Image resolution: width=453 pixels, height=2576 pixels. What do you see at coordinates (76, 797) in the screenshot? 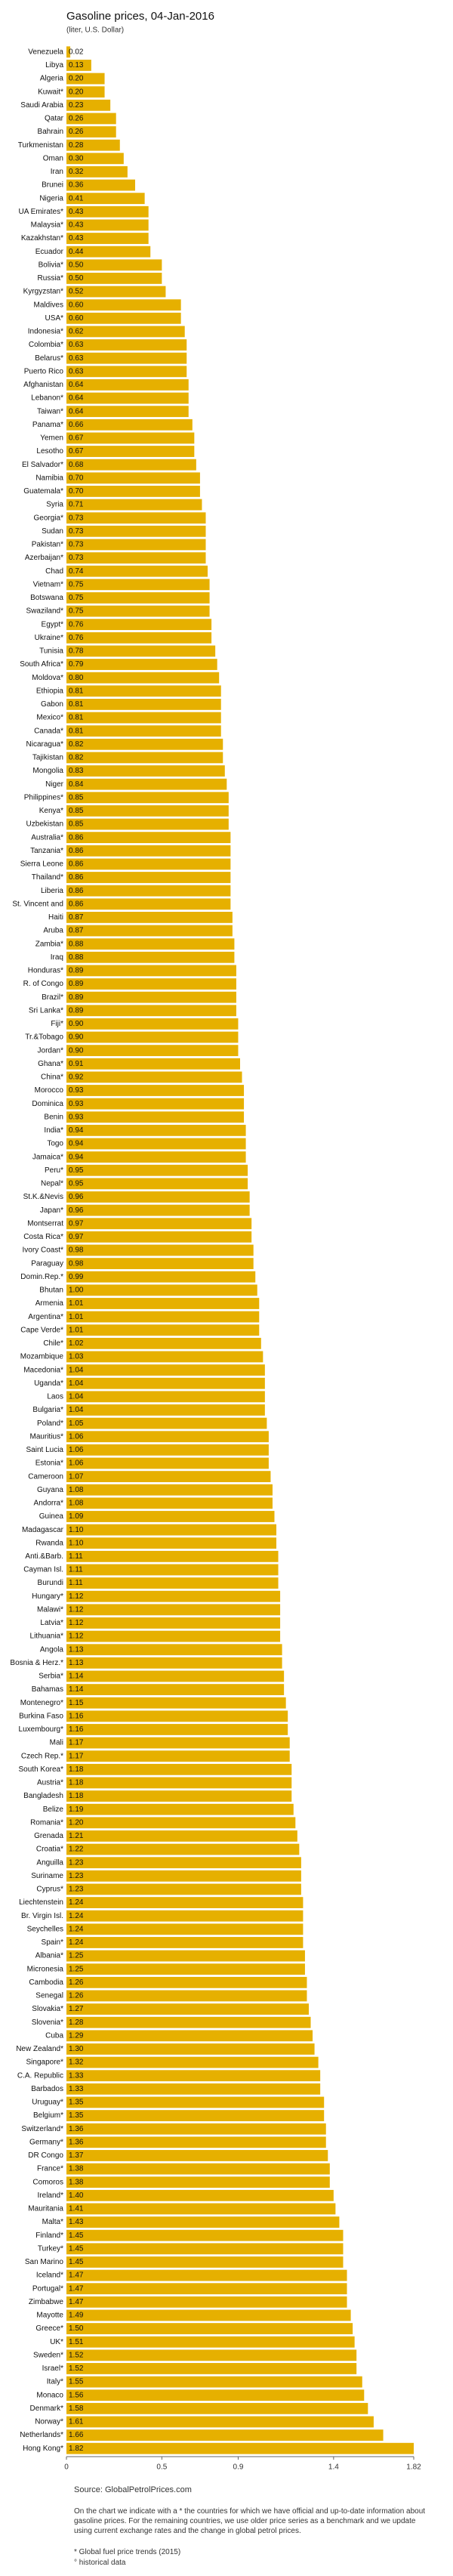
I see `value-label: 0.85` at bounding box center [76, 797].